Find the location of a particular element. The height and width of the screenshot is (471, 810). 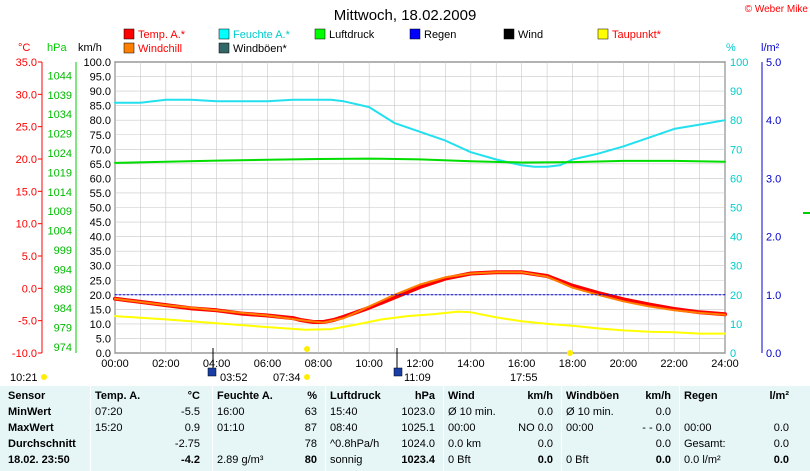

table-header: km/h is located at coordinates (540, 396).